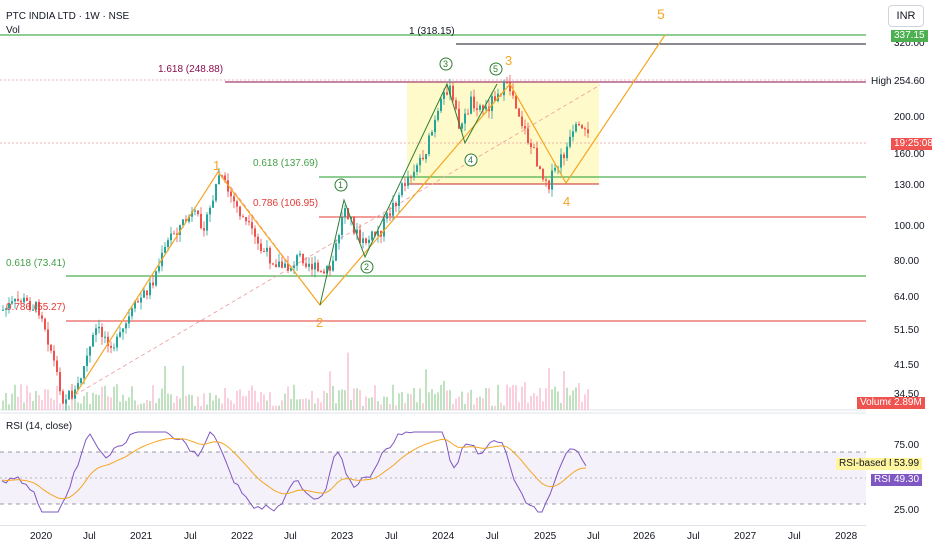  I want to click on price-tick-80: 80.00, so click(907, 261).